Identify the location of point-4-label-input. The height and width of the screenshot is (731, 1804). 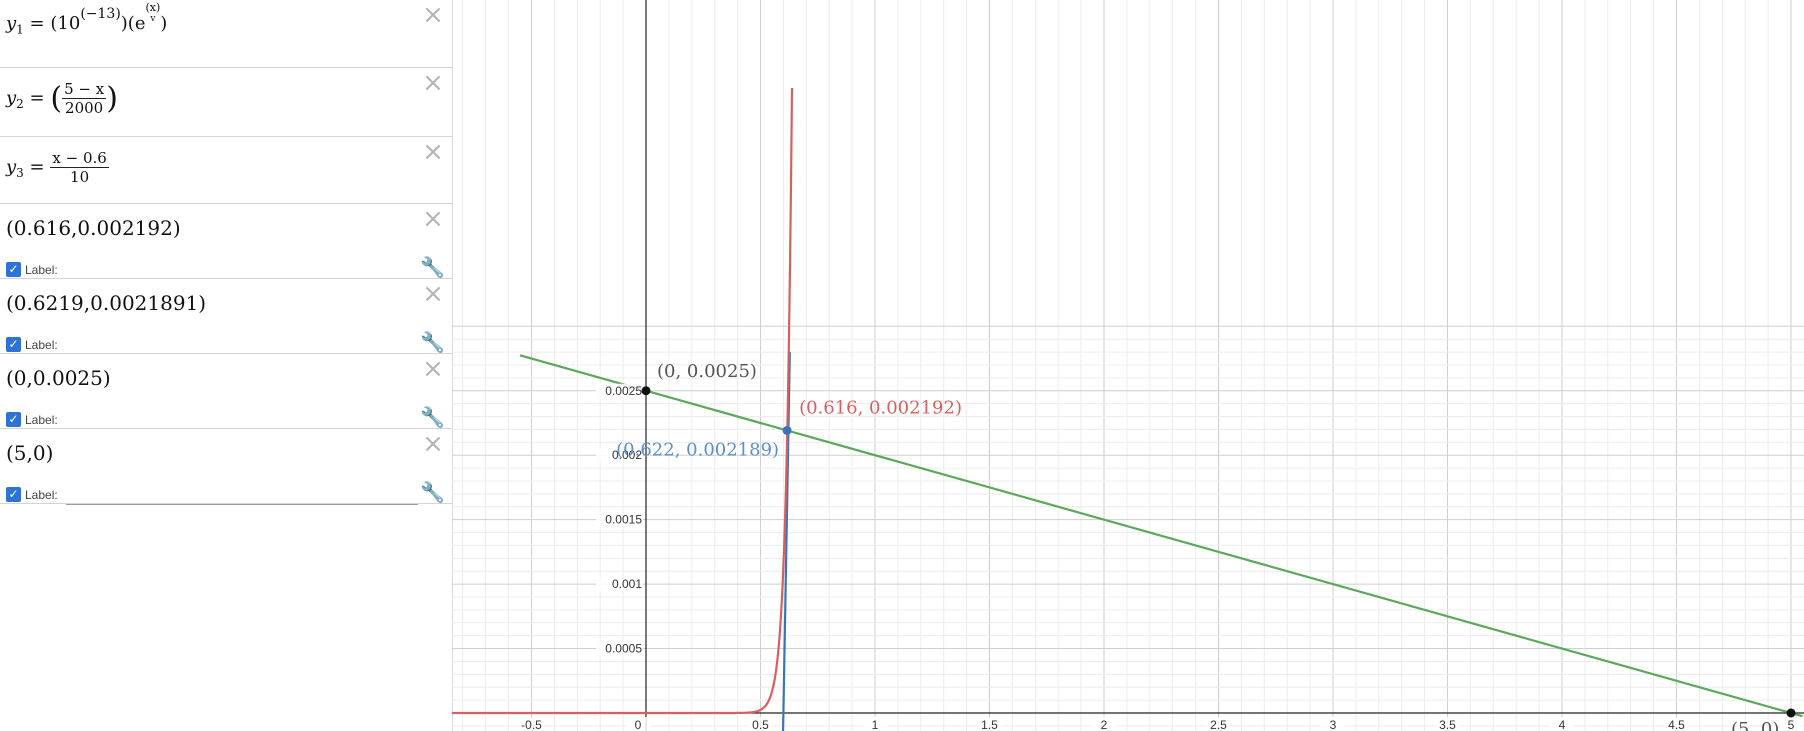
(242, 495).